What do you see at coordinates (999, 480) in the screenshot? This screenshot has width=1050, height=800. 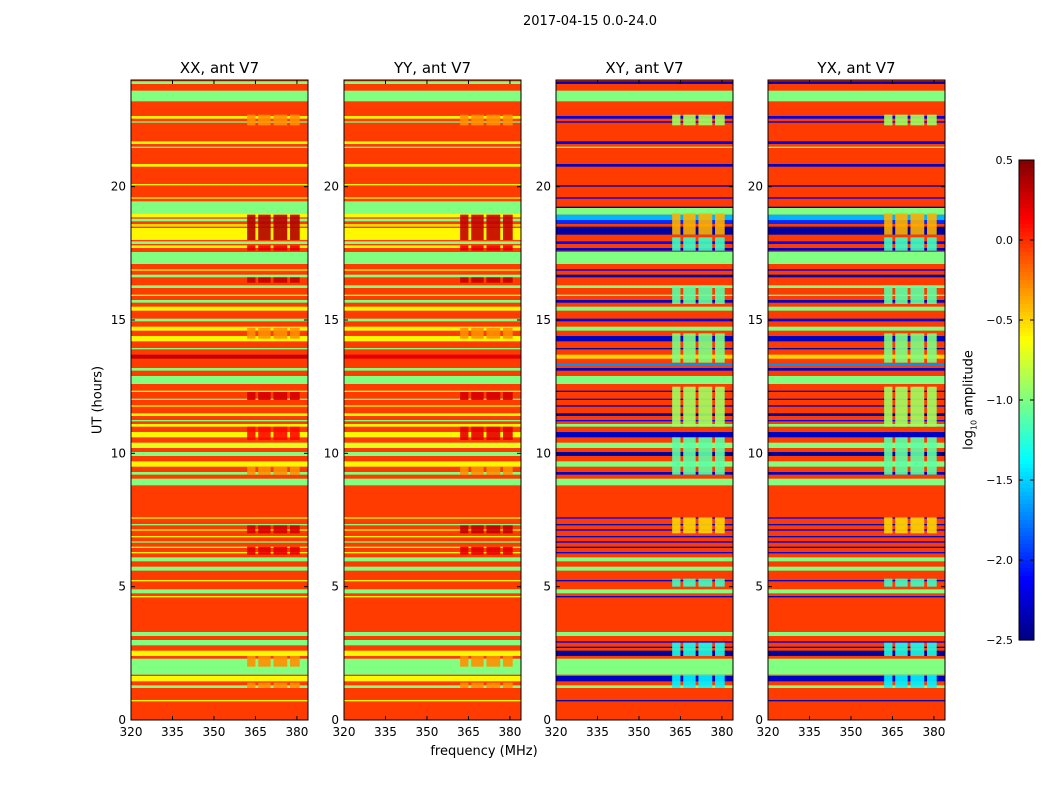 I see `colorbar-tick-label: −1.5` at bounding box center [999, 480].